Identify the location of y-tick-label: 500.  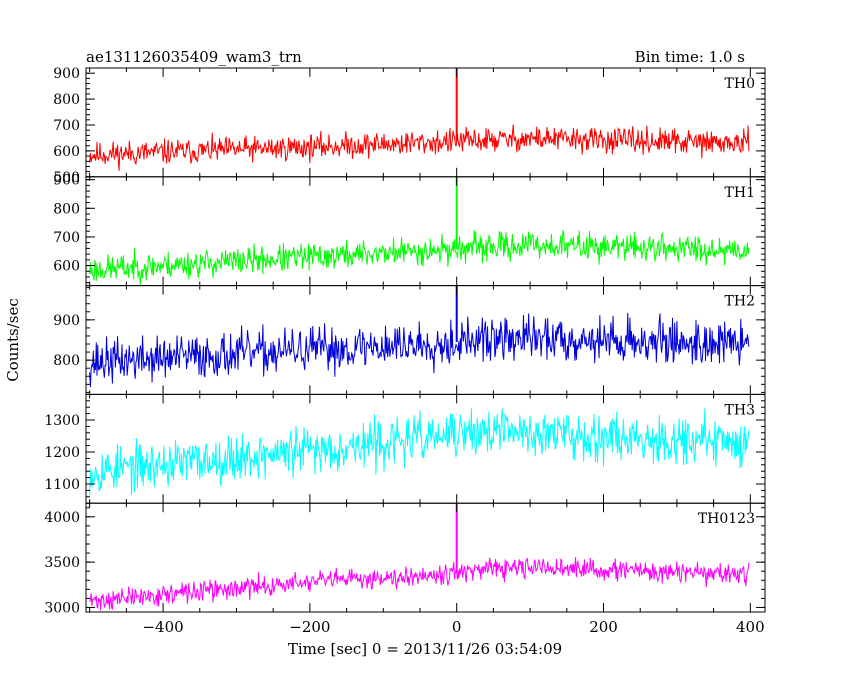
(66, 178).